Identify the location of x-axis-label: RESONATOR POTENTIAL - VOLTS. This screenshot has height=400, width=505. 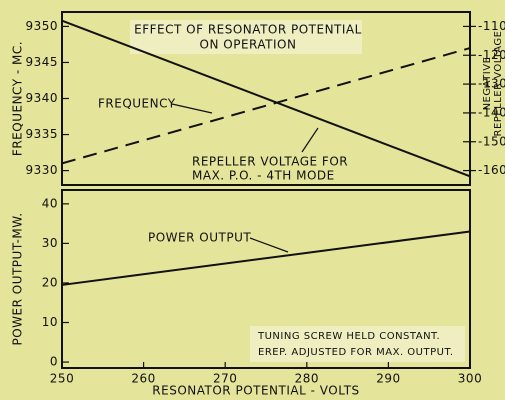
(255, 391).